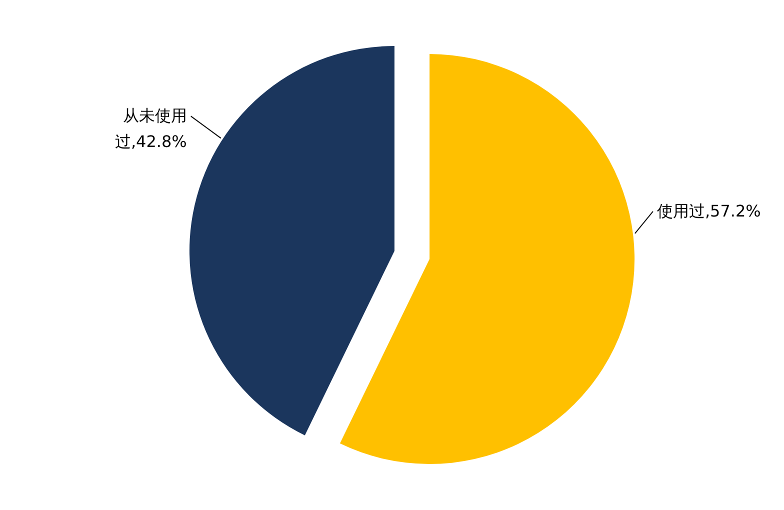 This screenshot has height=510, width=784. I want to click on slice-label: 从未使用过,42.8%, so click(150, 129).